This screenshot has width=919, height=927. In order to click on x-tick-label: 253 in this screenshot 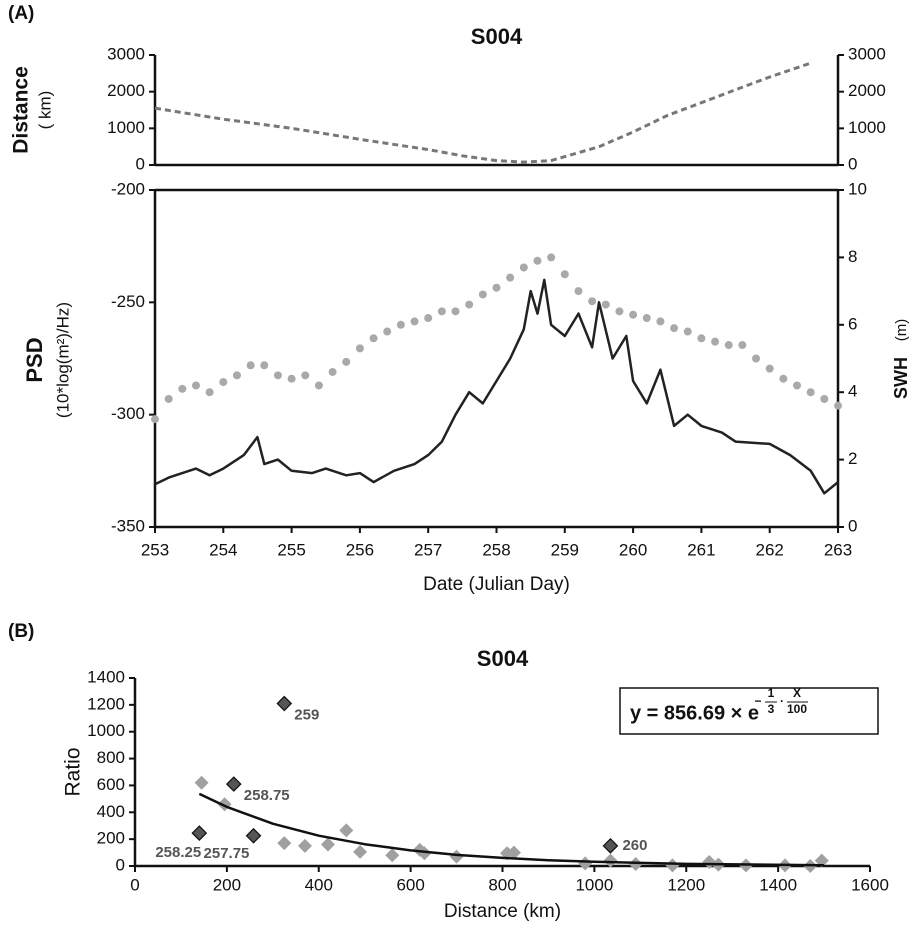, I will do `click(155, 549)`.